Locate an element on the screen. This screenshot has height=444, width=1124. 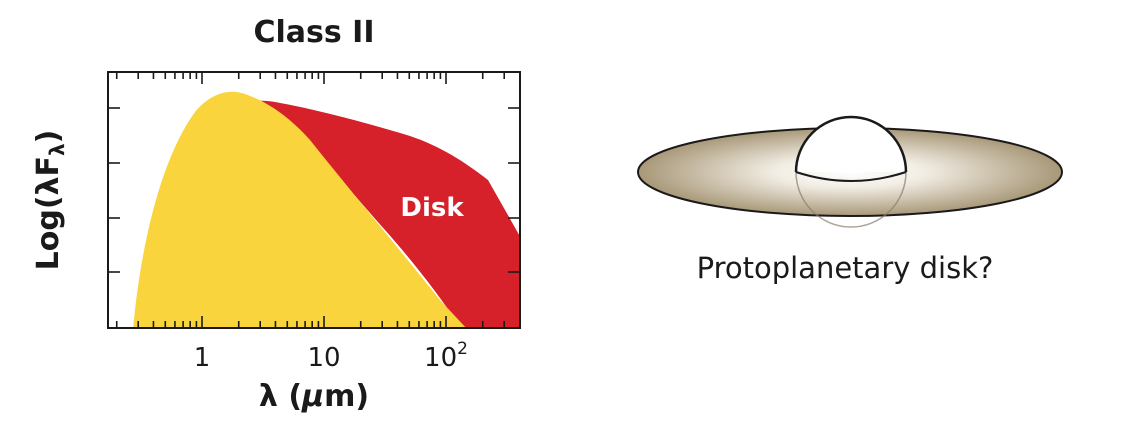
x-tick-label: 102 is located at coordinates (446, 356).